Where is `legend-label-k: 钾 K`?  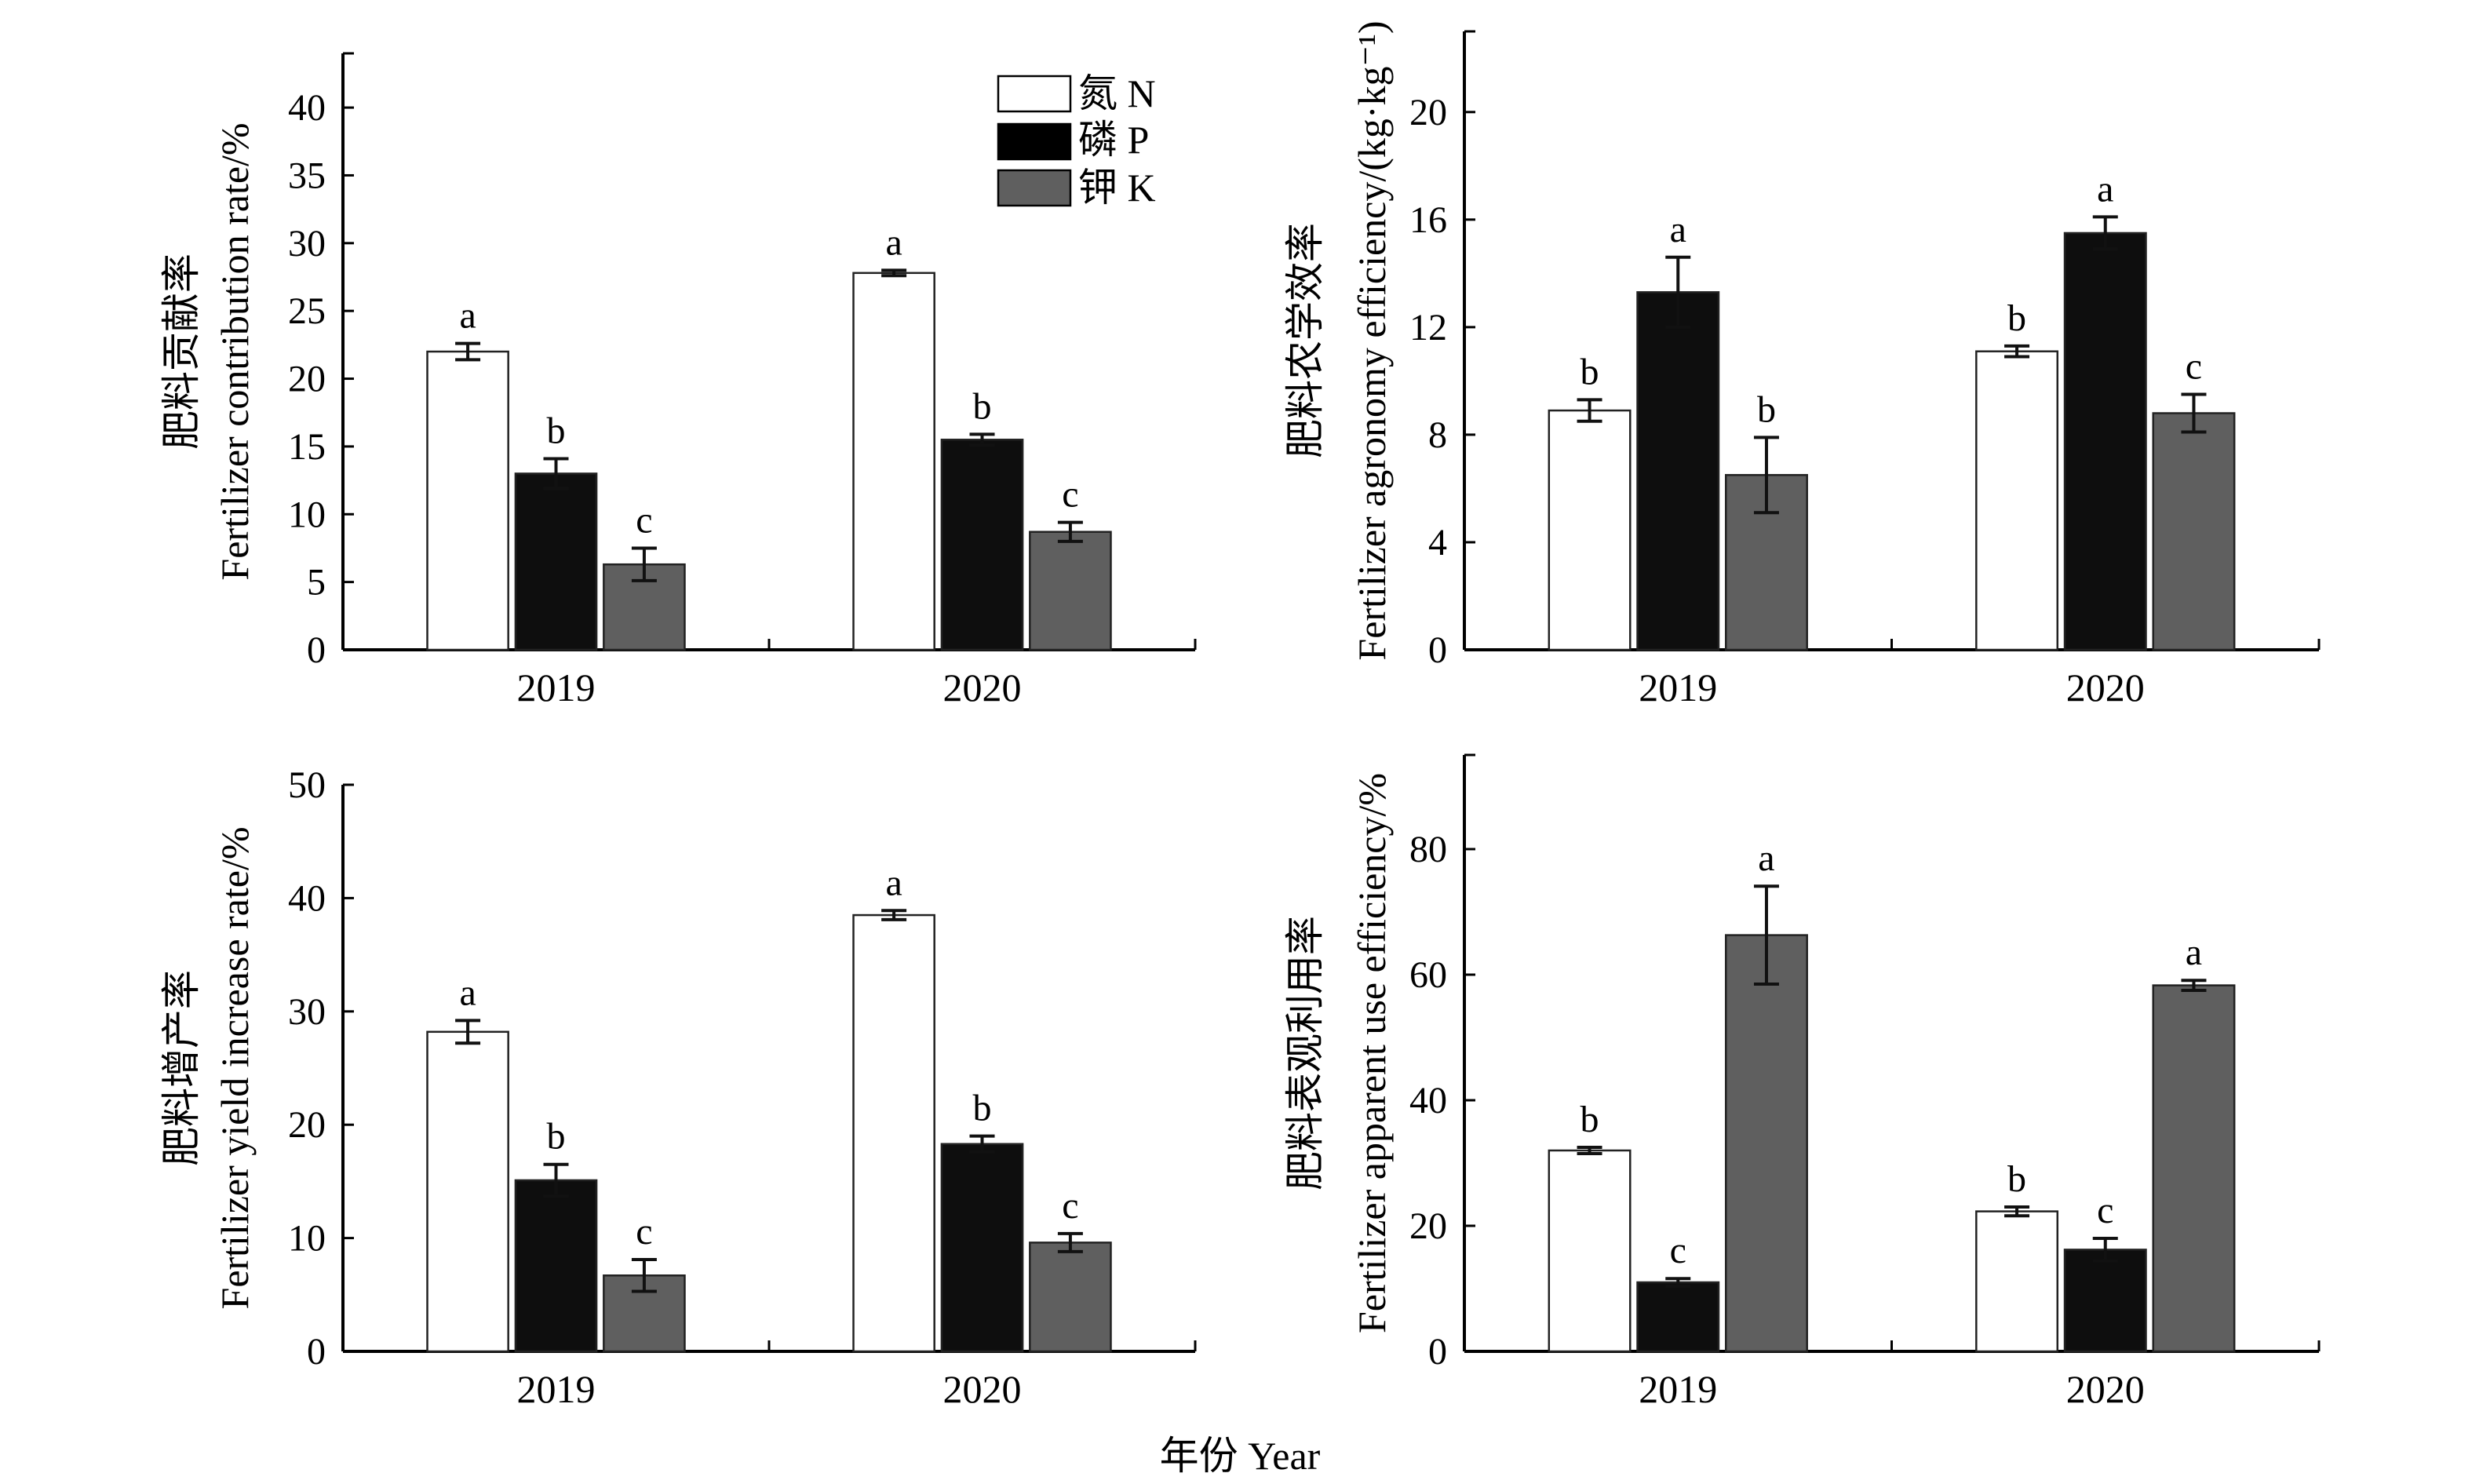 legend-label-k: 钾 K is located at coordinates (1117, 188).